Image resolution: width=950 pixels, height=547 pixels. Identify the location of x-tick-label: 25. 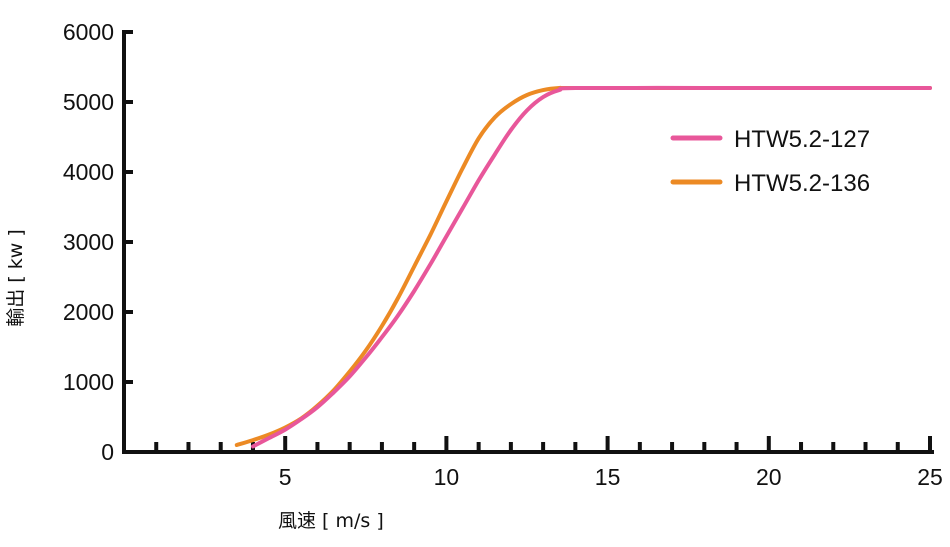
(930, 477).